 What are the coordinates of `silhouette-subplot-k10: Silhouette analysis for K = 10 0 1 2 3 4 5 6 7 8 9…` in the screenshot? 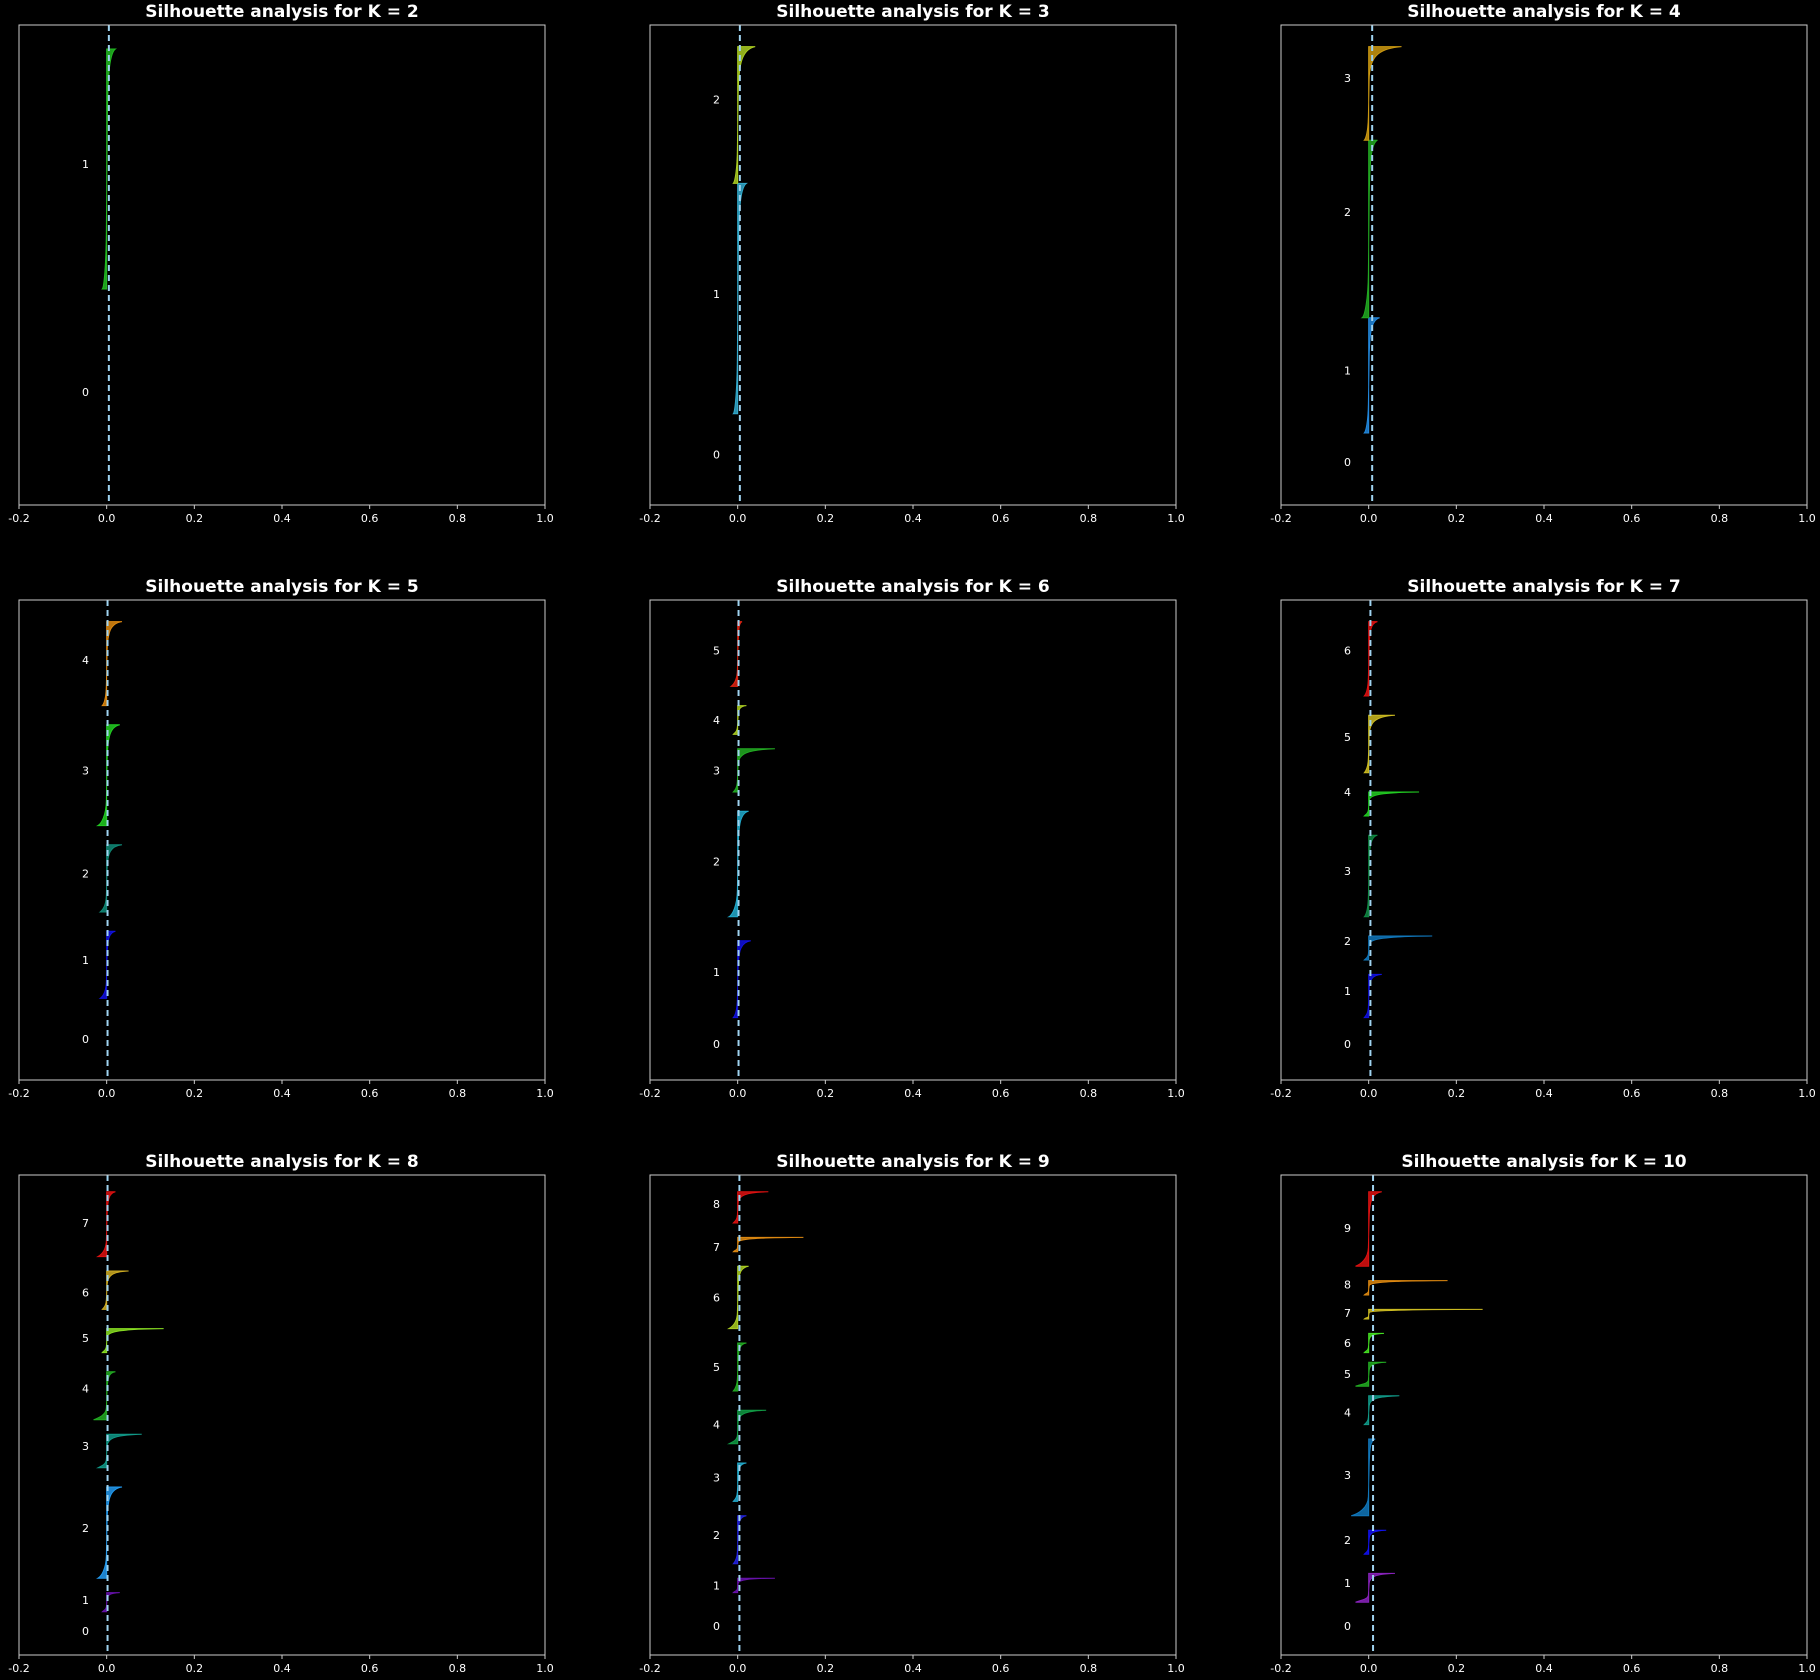 It's located at (1542, 1413).